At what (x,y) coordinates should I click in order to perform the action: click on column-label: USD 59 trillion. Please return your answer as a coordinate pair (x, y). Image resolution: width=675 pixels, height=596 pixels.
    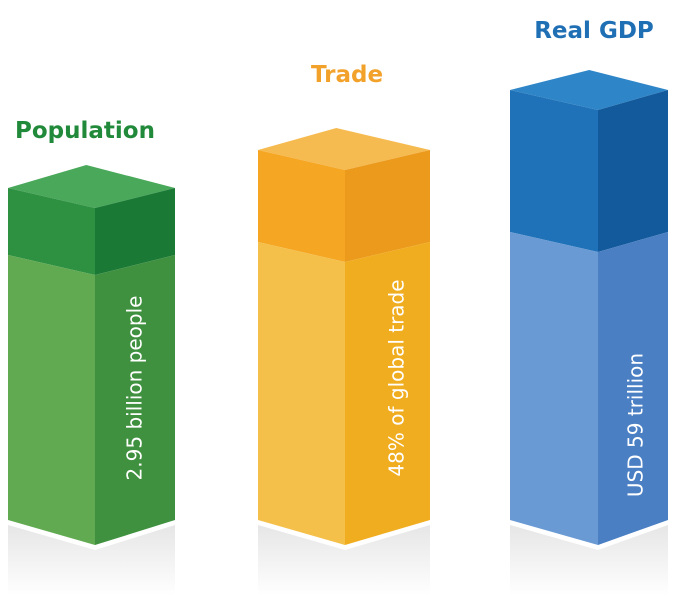
    Looking at the image, I should click on (636, 425).